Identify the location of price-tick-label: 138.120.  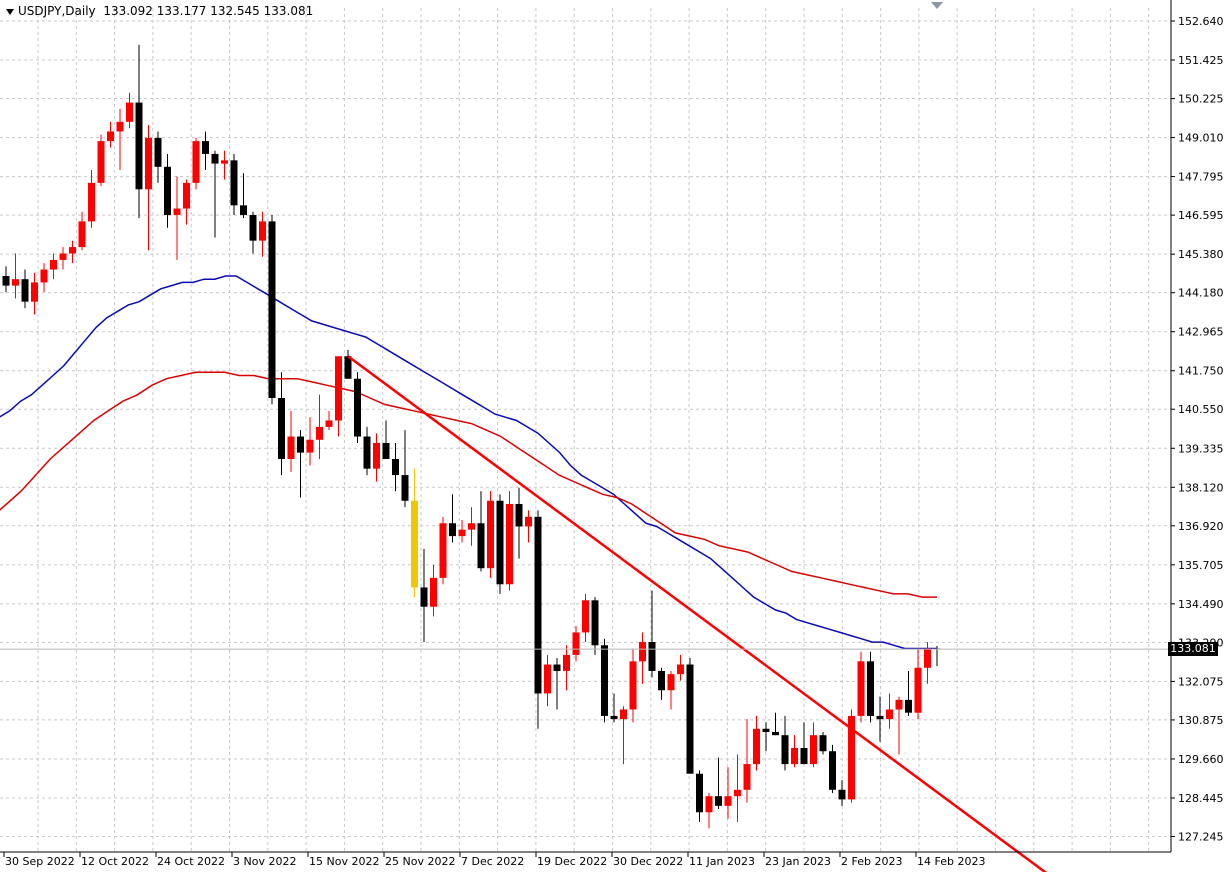
(1201, 487).